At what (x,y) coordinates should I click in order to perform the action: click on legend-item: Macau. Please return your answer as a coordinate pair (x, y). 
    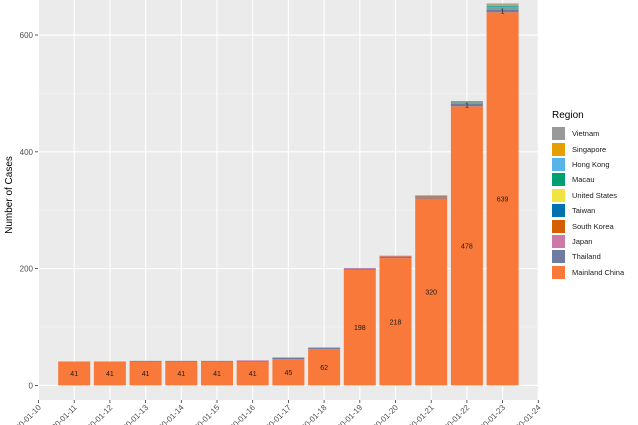
    Looking at the image, I should click on (595, 179).